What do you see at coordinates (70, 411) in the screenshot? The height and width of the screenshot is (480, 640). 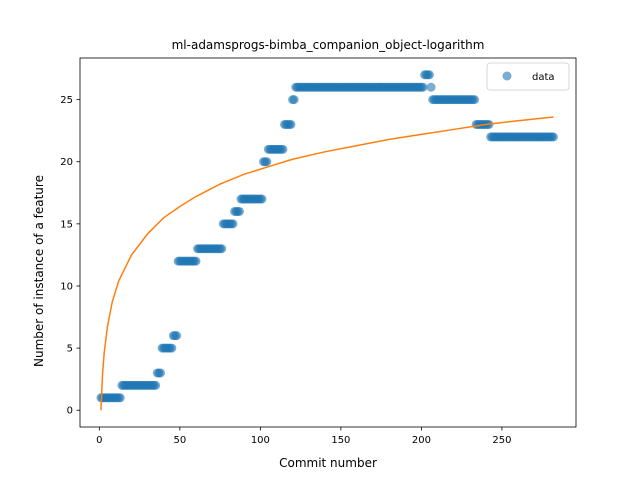 I see `y-tick-label: 0` at bounding box center [70, 411].